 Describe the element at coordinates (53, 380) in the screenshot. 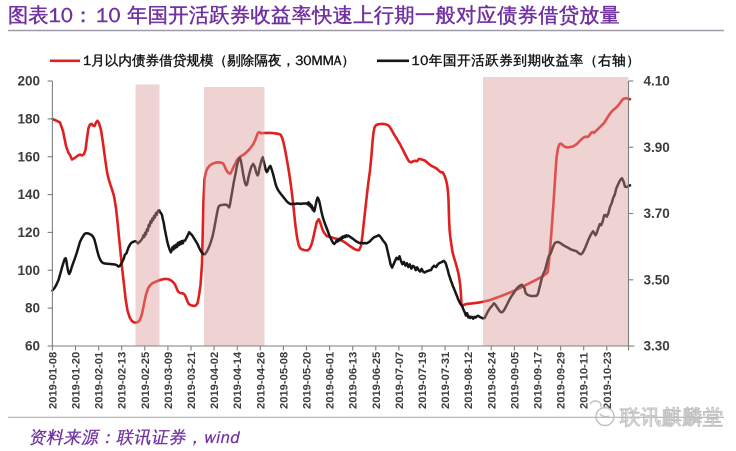

I see `svg-text: 2019-01-08` at that location.